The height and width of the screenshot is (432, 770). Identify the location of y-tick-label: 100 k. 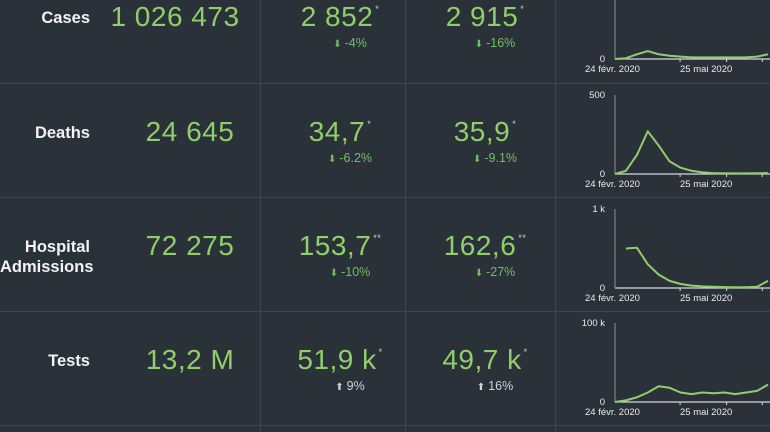
(593, 323).